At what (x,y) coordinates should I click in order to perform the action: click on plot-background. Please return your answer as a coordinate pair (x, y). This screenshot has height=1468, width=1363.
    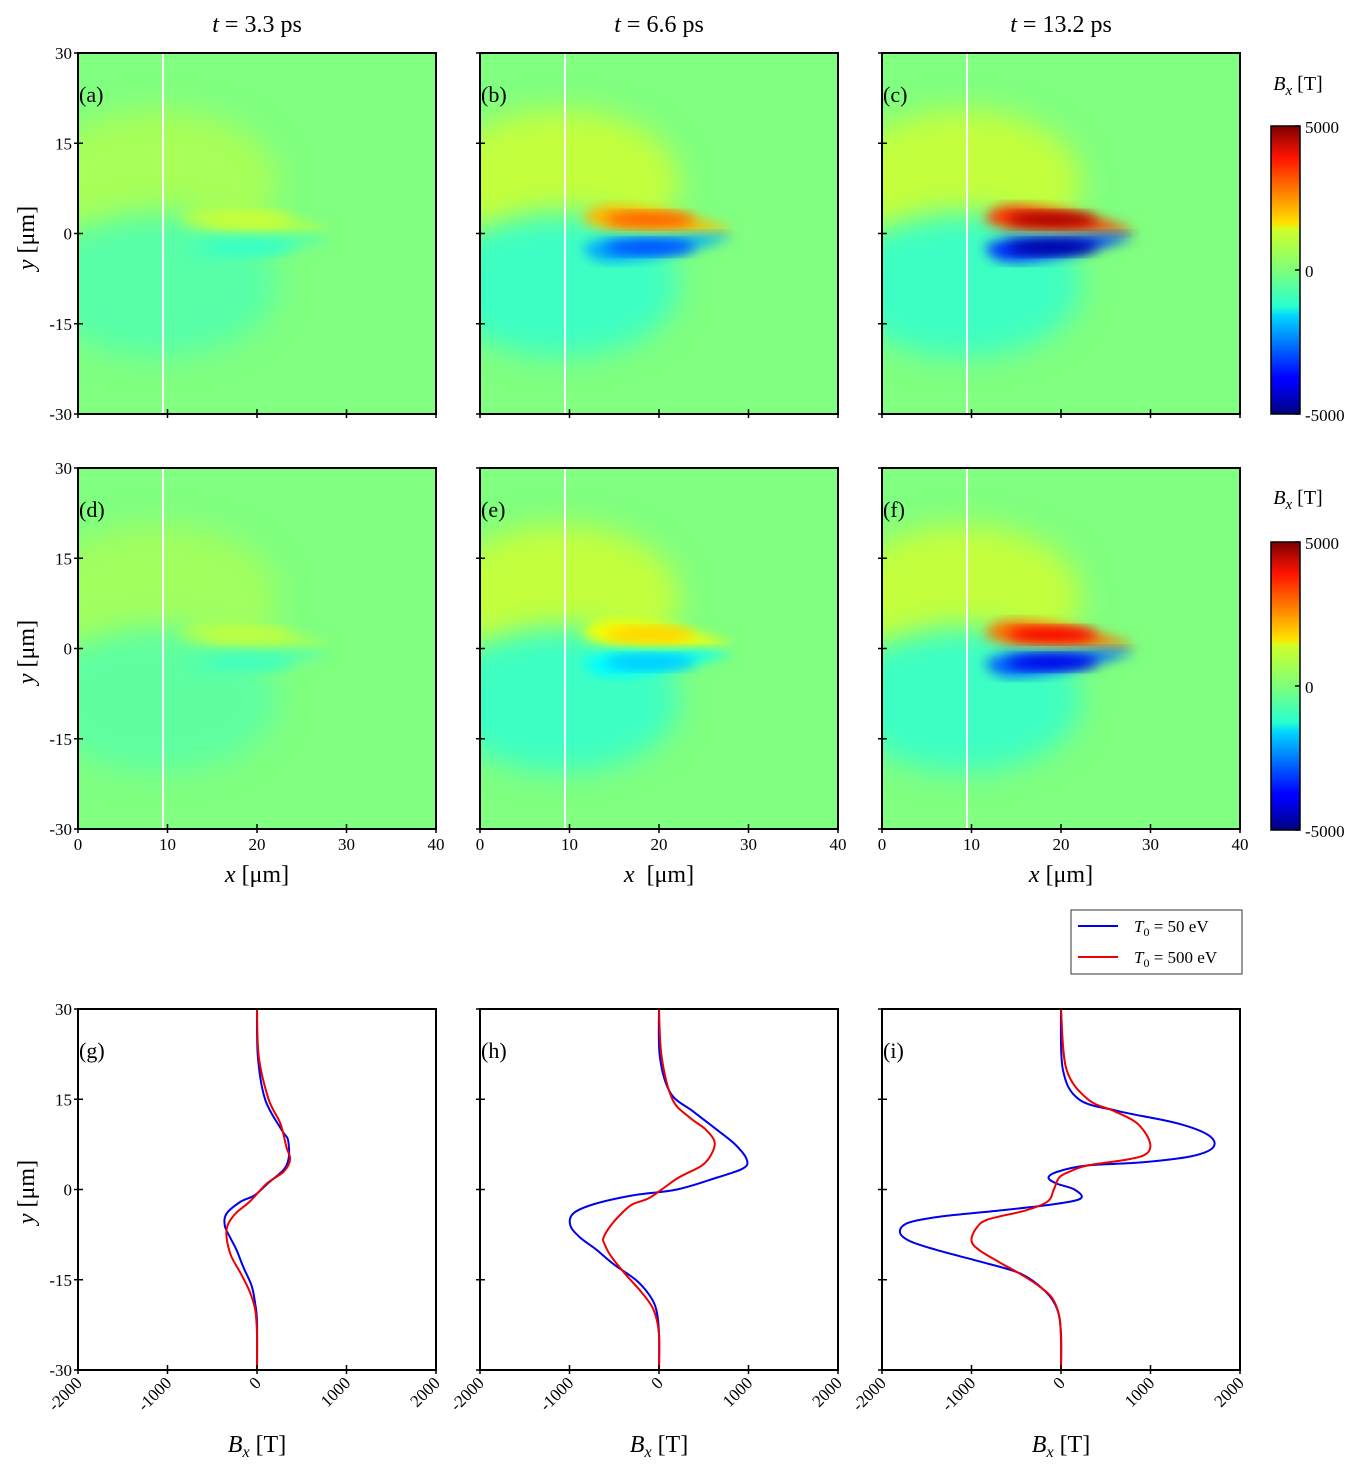
    Looking at the image, I should click on (659, 1189).